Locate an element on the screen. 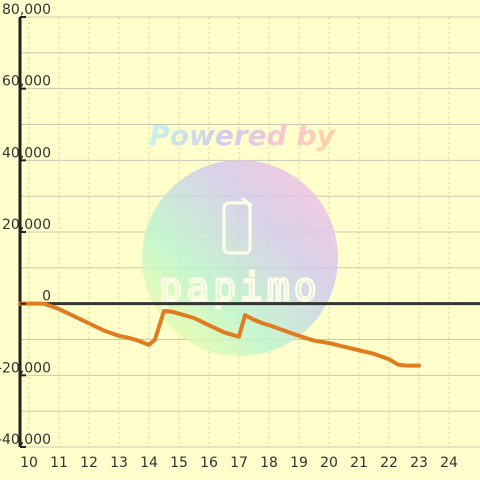 The height and width of the screenshot is (480, 480). x-tick-label: 12 is located at coordinates (89, 463).